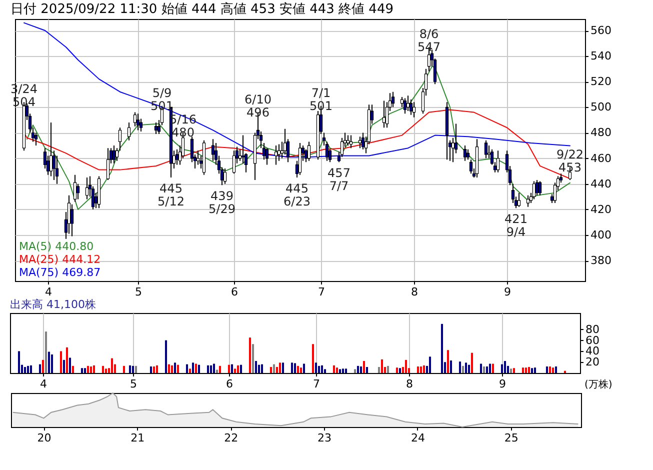 Image resolution: width=653 pixels, height=470 pixels. What do you see at coordinates (598, 384) in the screenshot?
I see `y-axis-title: (万株)` at bounding box center [598, 384].